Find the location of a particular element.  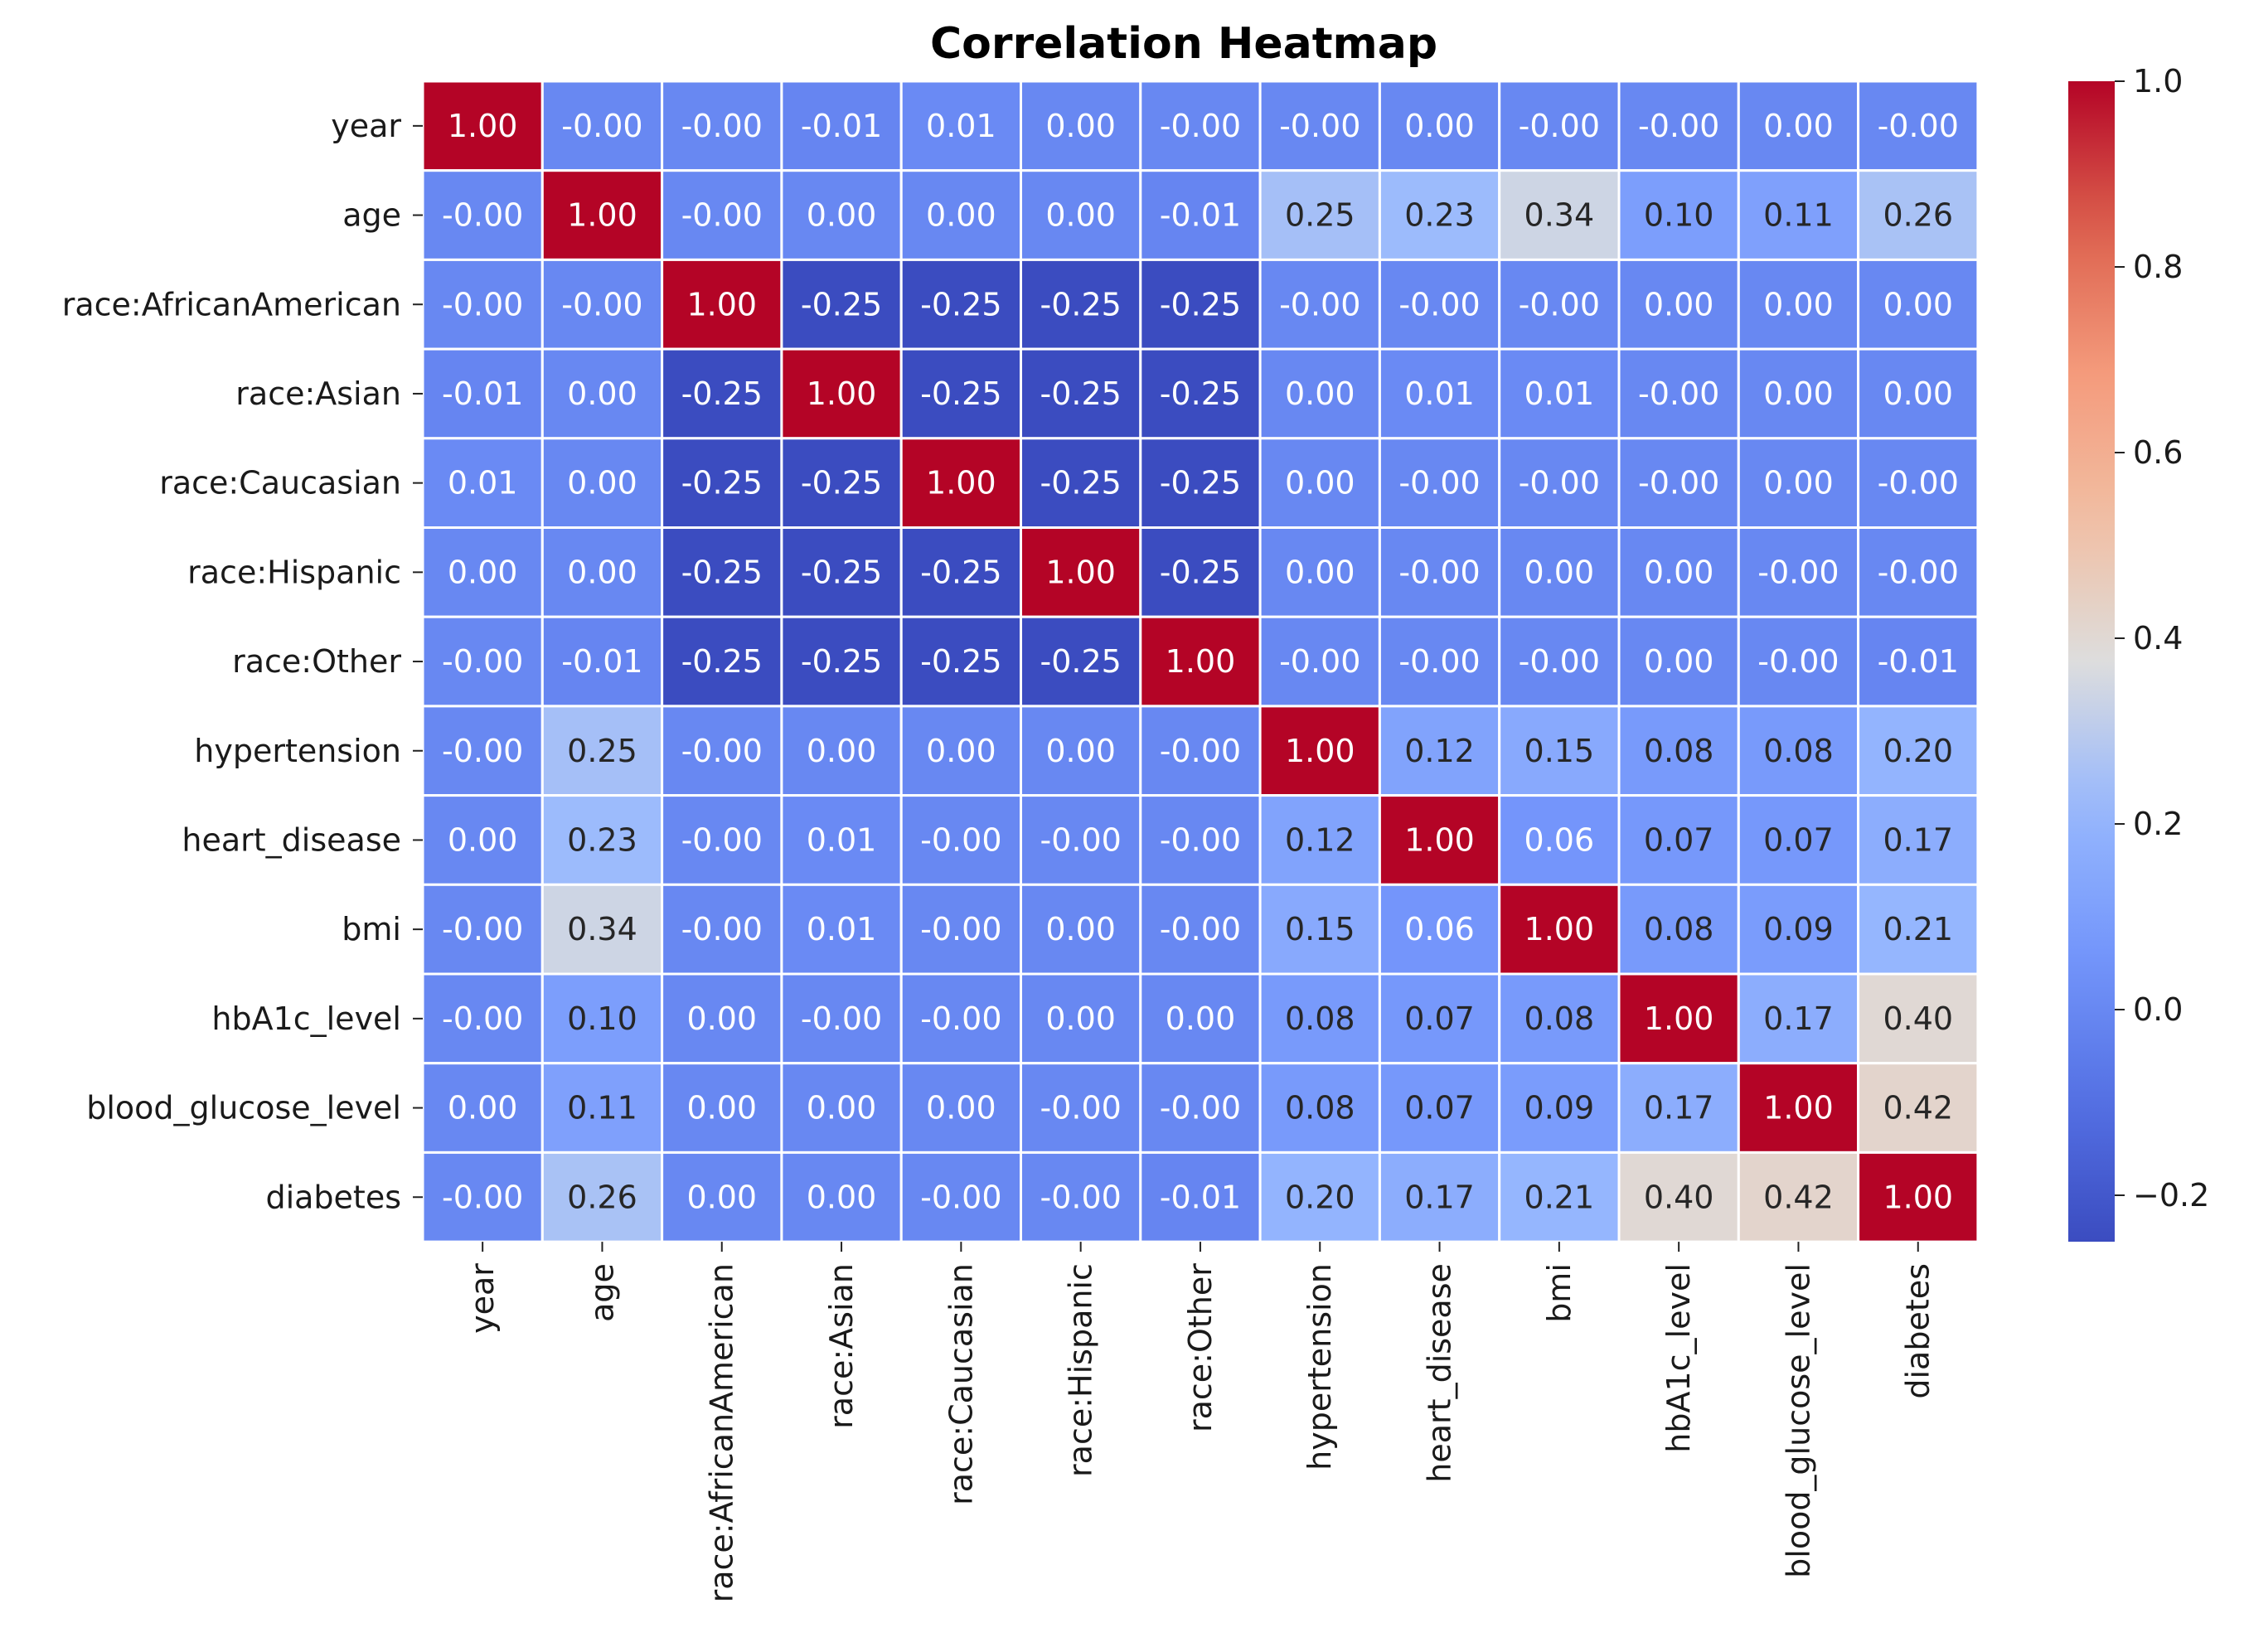

cell-value-label: 0.07 is located at coordinates (1679, 839).